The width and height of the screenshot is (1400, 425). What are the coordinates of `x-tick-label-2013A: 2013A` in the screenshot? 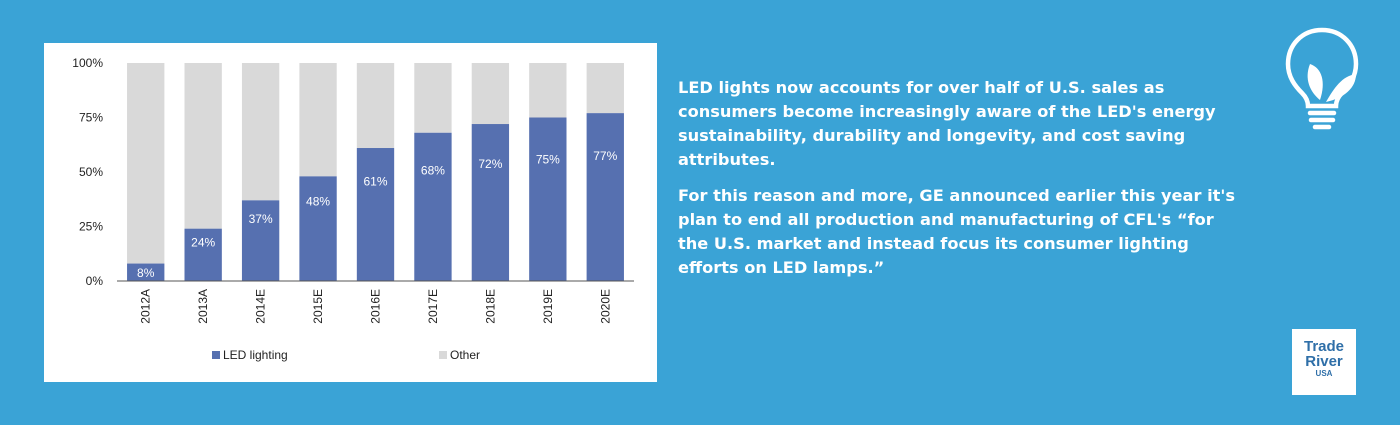 It's located at (203, 306).